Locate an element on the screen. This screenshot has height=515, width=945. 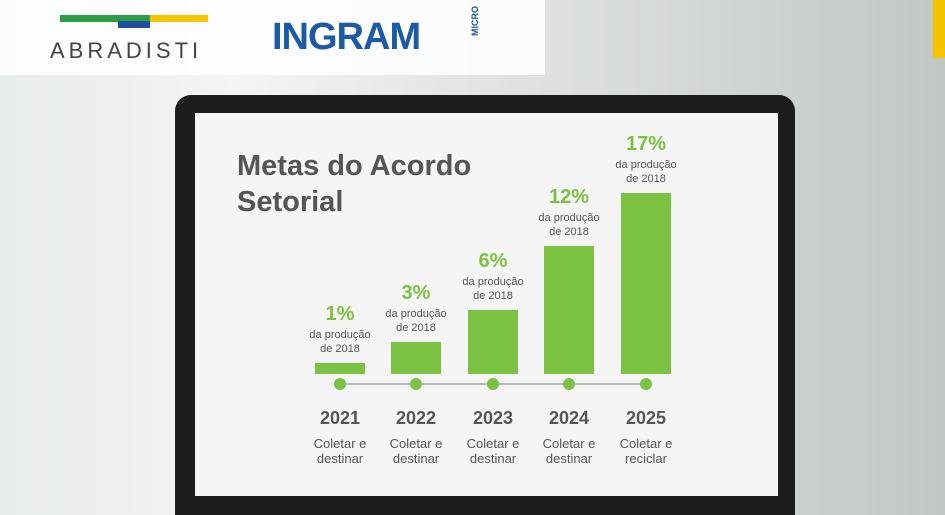
category-label: 2022 is located at coordinates (416, 418).